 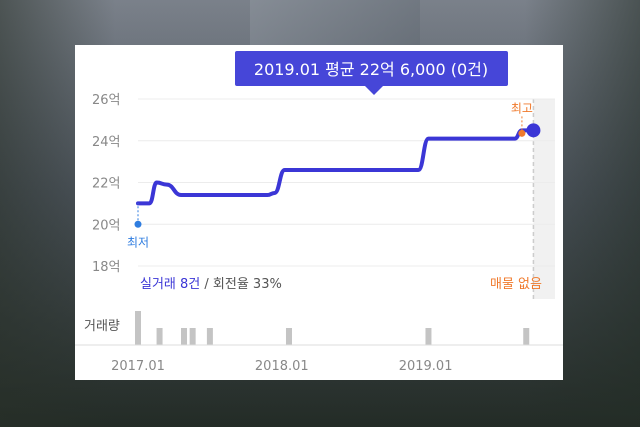 I want to click on y-tick-label: 26억, so click(x=106, y=100).